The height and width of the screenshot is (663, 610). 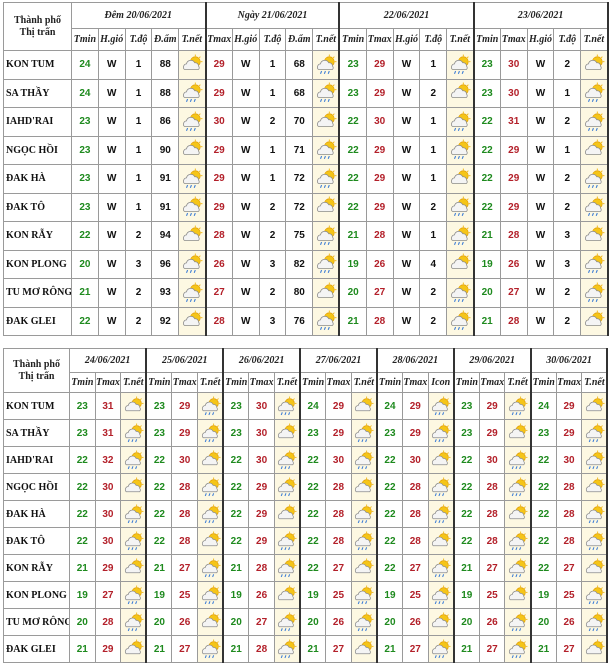 I want to click on corner-header: Thành phố Thị trấn, so click(x=36, y=370).